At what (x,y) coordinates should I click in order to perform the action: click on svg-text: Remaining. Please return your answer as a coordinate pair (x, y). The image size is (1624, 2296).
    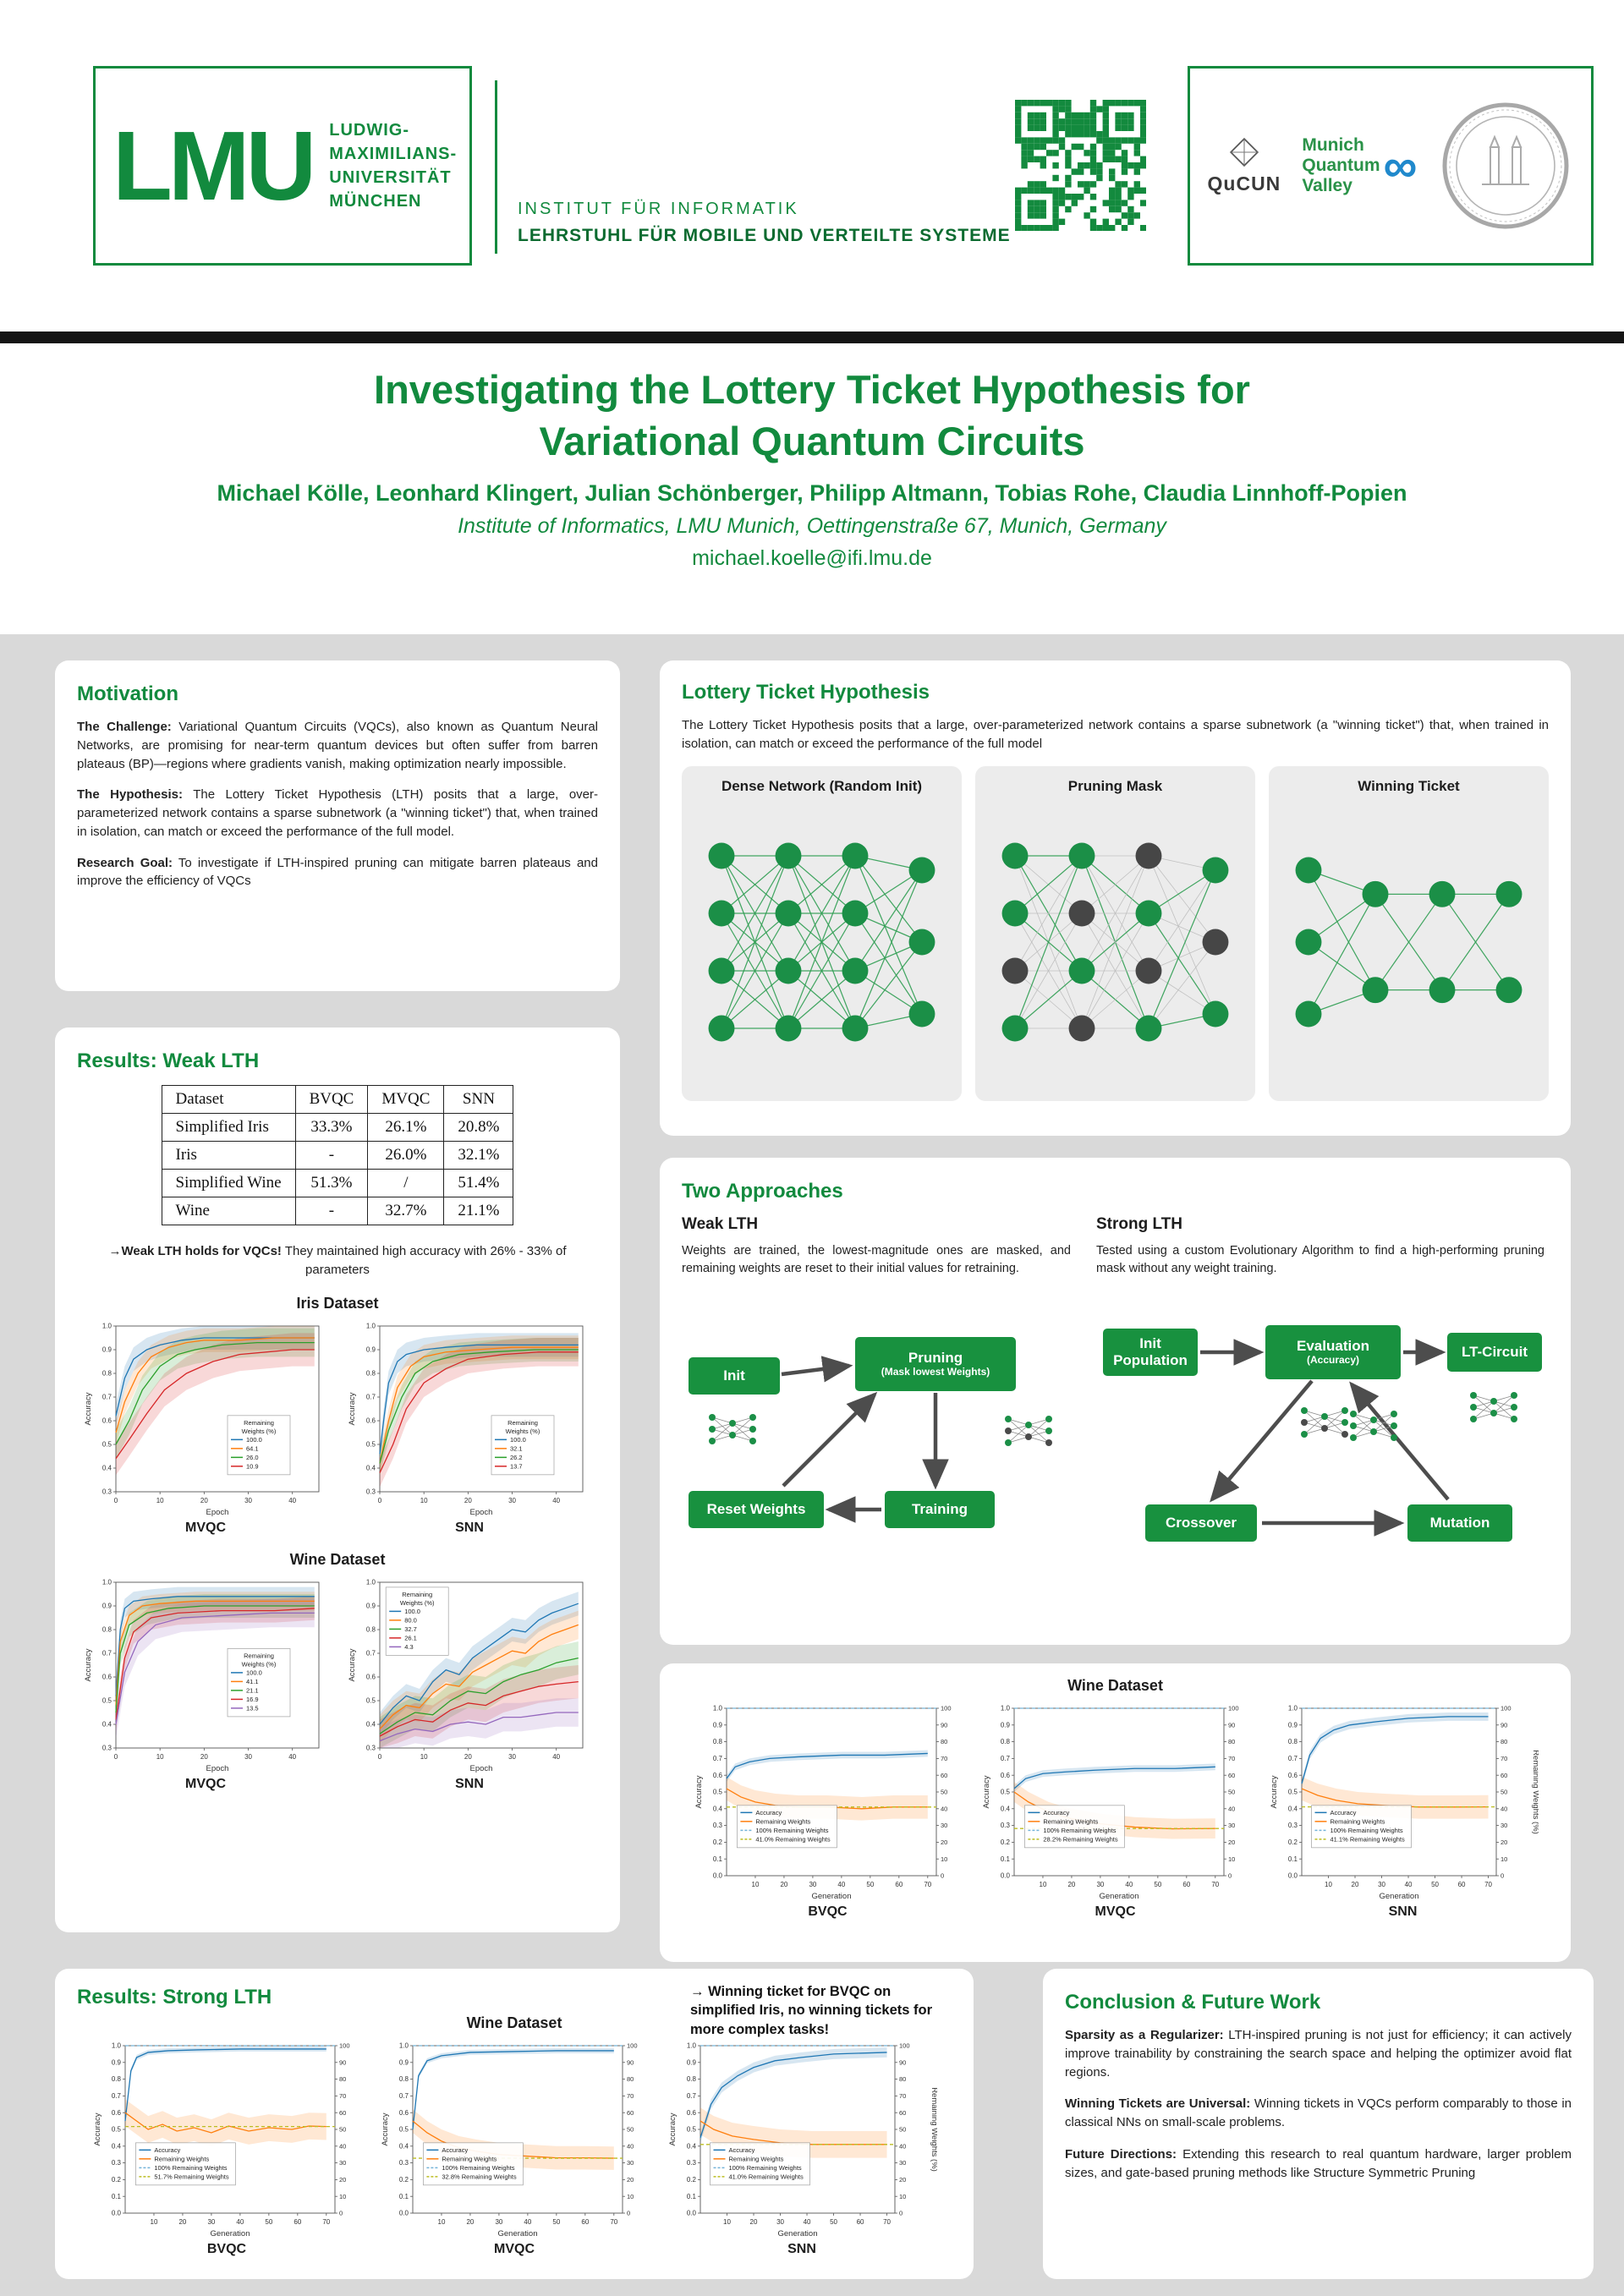
    Looking at the image, I should click on (259, 1655).